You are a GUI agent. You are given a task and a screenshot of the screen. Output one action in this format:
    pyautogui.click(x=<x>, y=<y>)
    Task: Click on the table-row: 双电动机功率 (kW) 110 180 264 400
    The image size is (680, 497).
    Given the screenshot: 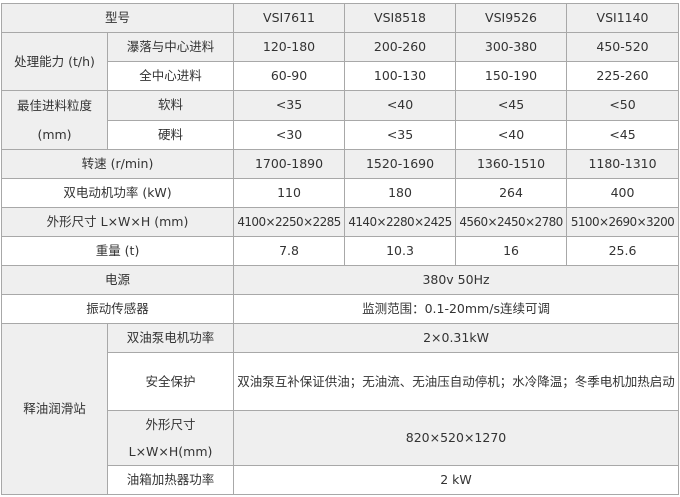 What is the action you would take?
    pyautogui.click(x=340, y=193)
    